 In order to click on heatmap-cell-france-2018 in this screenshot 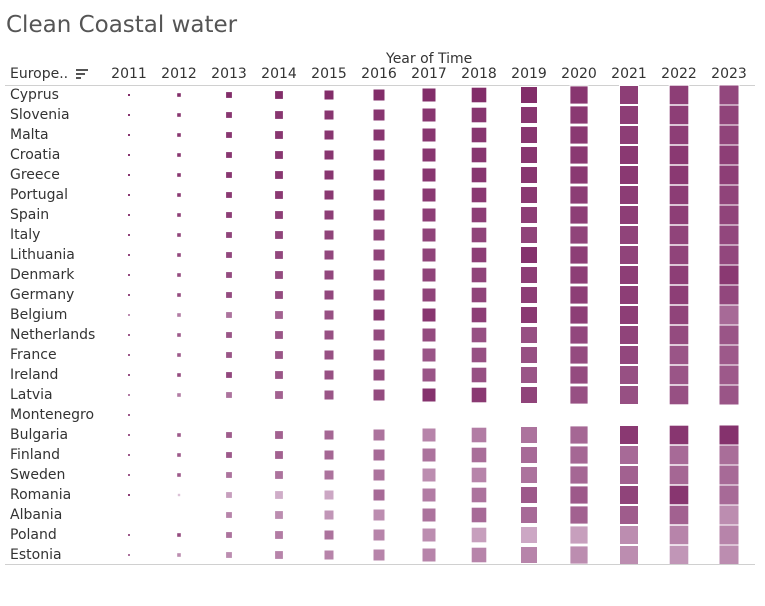, I will do `click(479, 355)`.